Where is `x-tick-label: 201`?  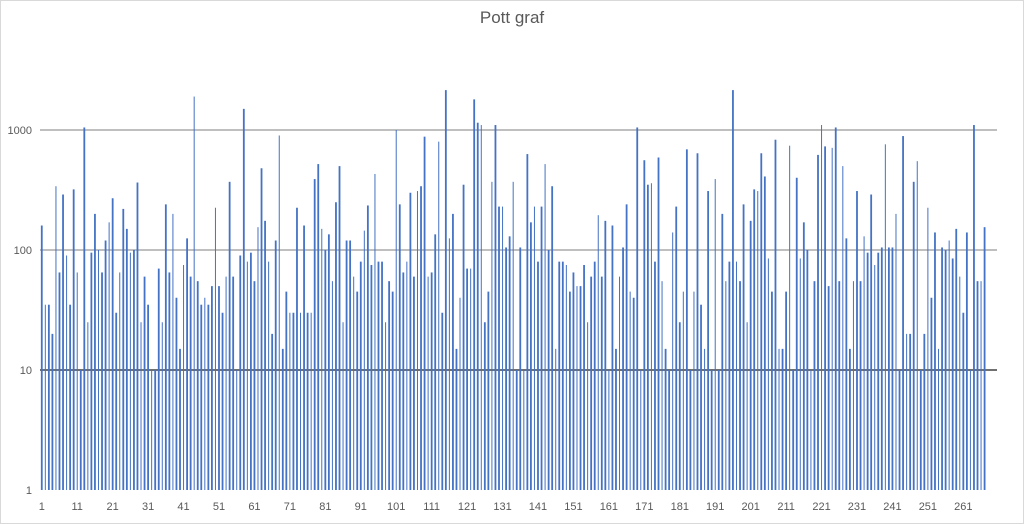 x-tick-label: 201 is located at coordinates (750, 507).